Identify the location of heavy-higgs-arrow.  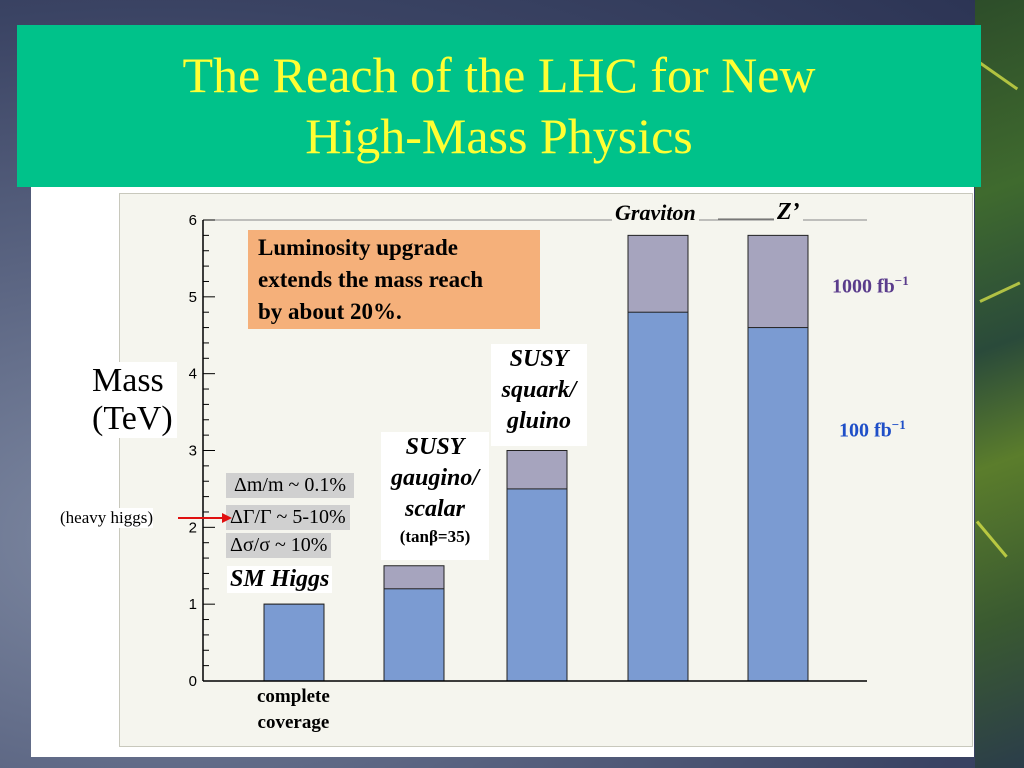
(205, 518).